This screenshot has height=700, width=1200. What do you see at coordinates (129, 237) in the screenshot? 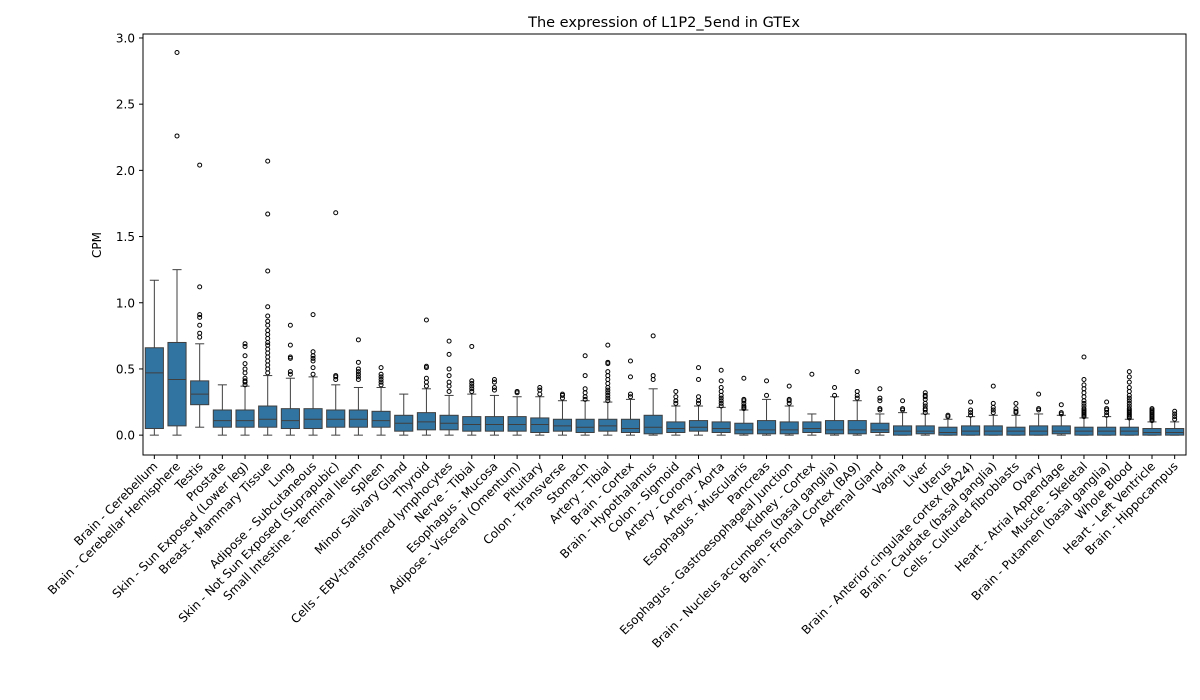
I see `y-axis: 0.0 0.5 1.0 1.5 2.0 2.5 3.0` at bounding box center [129, 237].